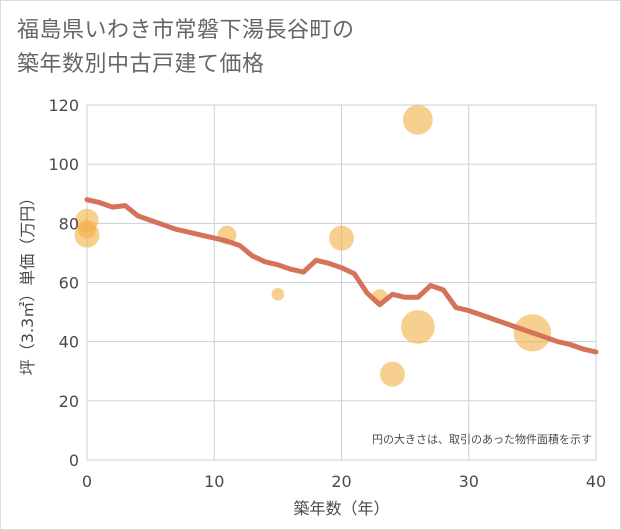 The image size is (621, 530). Describe the element at coordinates (69, 342) in the screenshot. I see `y-tick-label: 40` at that location.